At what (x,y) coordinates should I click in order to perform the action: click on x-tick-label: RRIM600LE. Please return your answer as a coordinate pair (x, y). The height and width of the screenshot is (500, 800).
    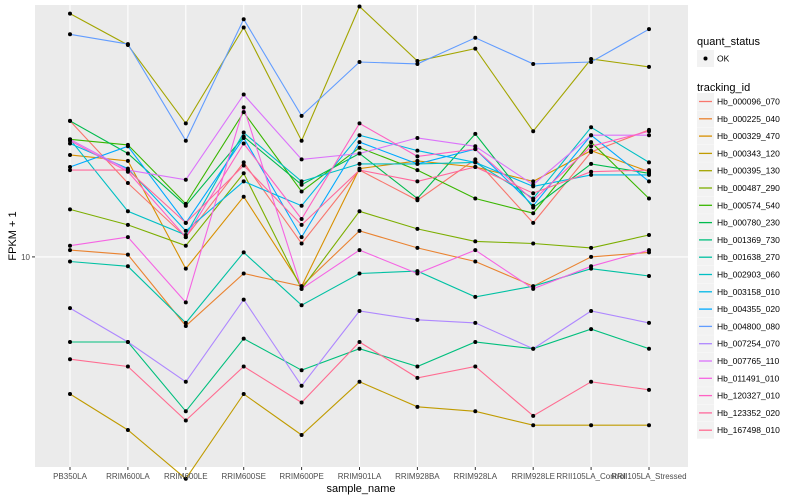
    Looking at the image, I should click on (186, 476).